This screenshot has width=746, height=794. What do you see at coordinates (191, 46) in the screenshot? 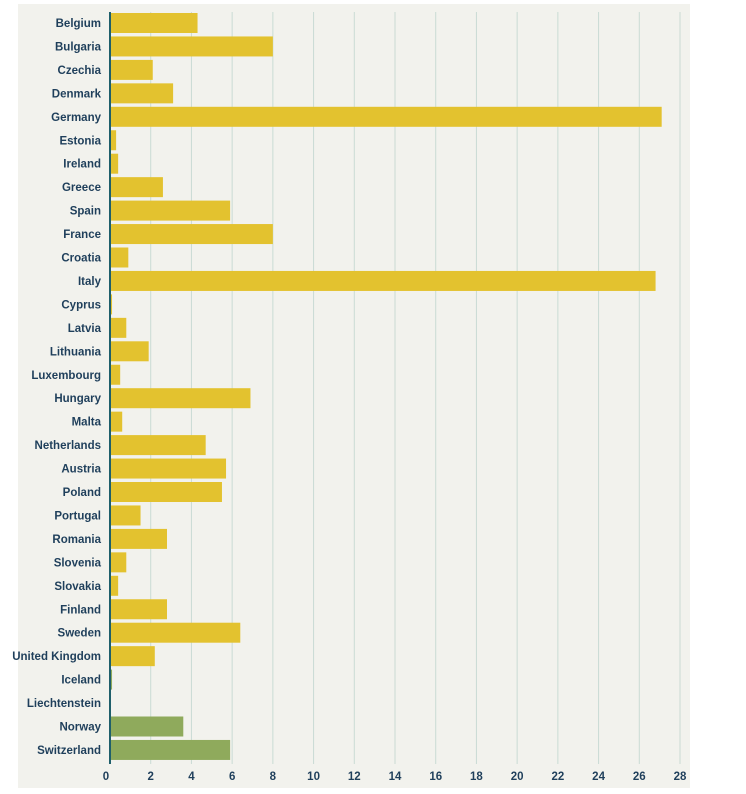
I see `bar-bulgaria` at bounding box center [191, 46].